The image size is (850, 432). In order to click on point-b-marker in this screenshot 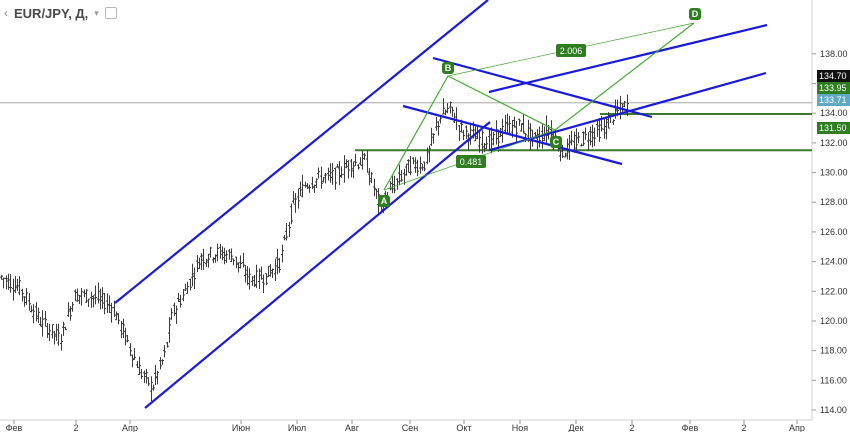, I will do `click(448, 68)`.